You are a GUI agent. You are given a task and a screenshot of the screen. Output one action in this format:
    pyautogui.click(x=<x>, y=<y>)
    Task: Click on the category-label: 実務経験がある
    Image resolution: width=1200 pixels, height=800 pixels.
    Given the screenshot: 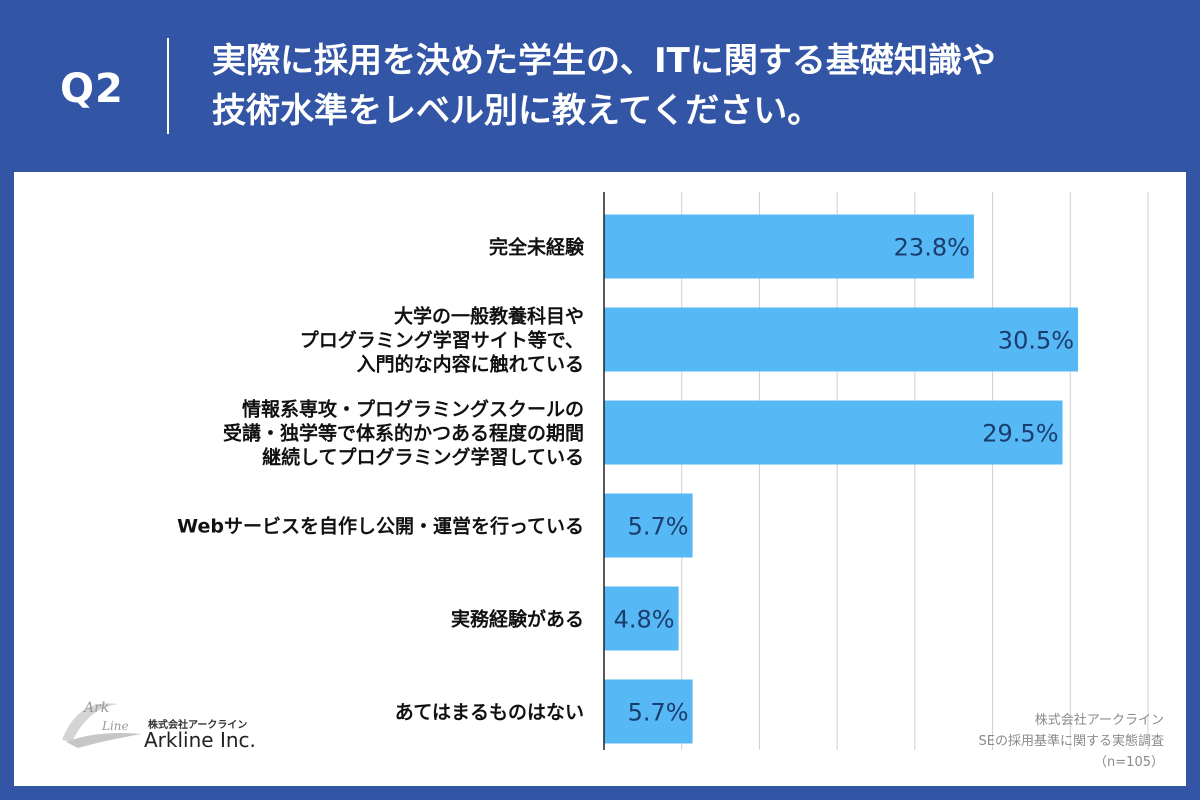 What is the action you would take?
    pyautogui.click(x=517, y=619)
    